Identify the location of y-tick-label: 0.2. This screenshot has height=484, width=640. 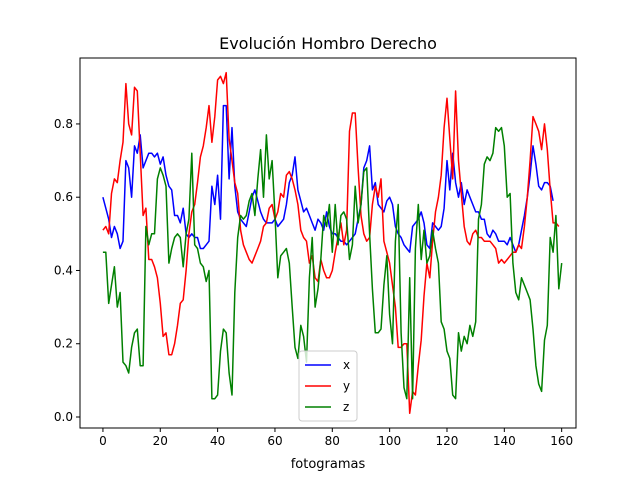
(63, 344).